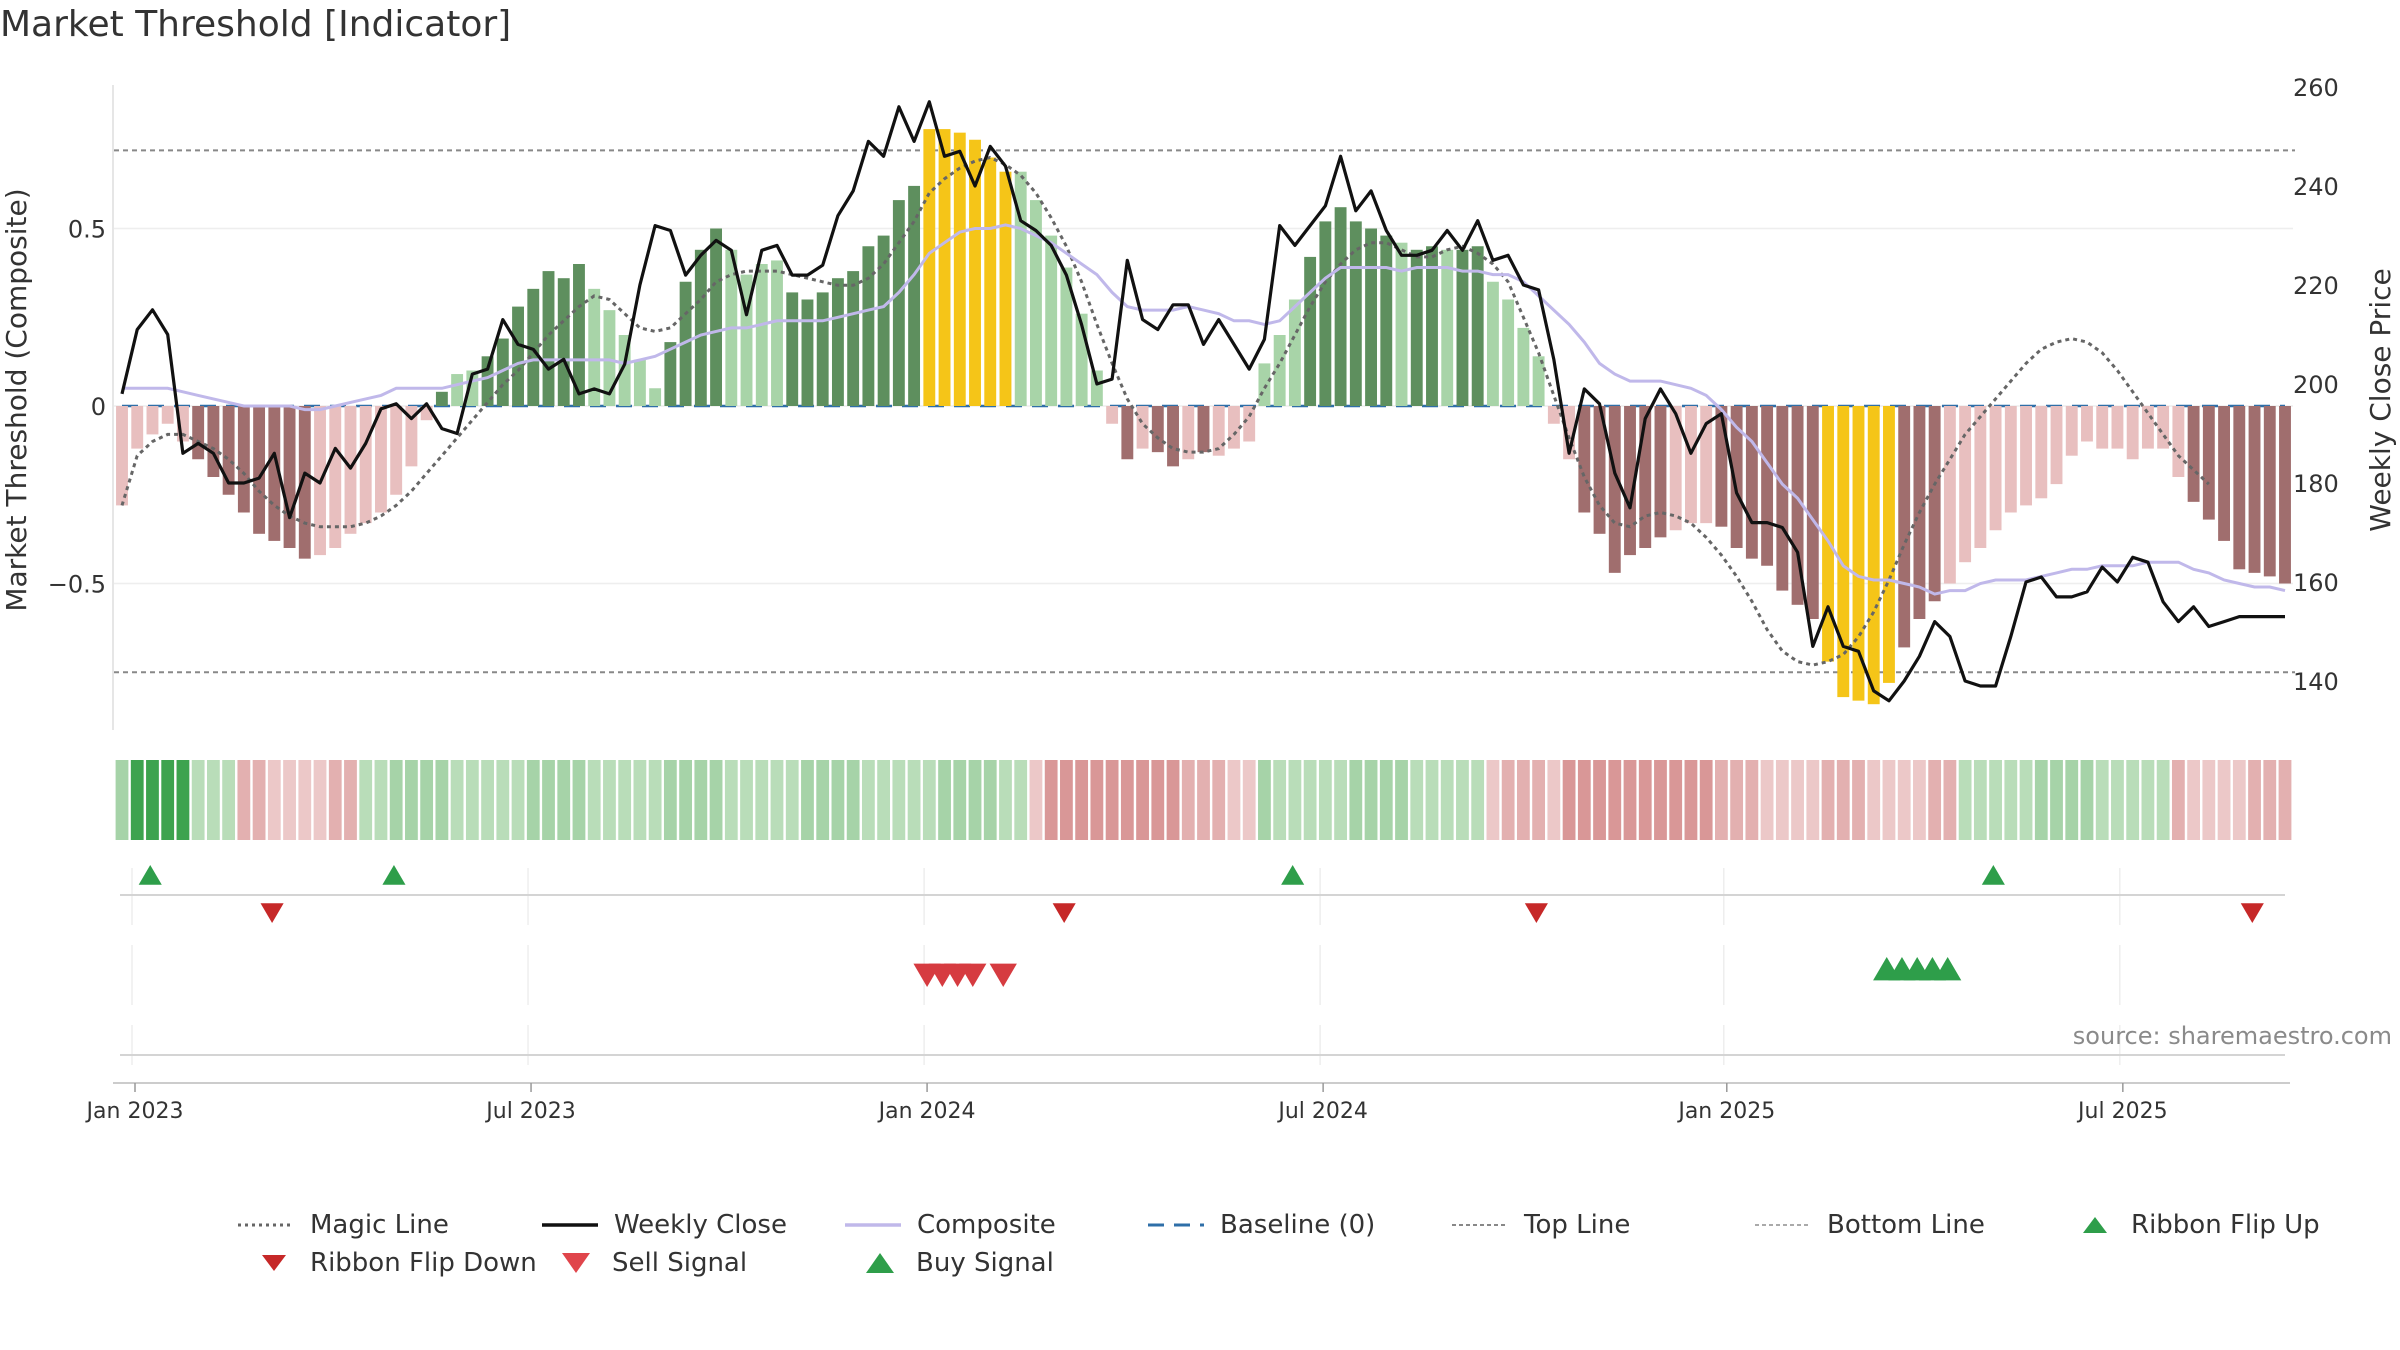  What do you see at coordinates (926, 1111) in the screenshot?
I see `x-tick-label: Jan 2024` at bounding box center [926, 1111].